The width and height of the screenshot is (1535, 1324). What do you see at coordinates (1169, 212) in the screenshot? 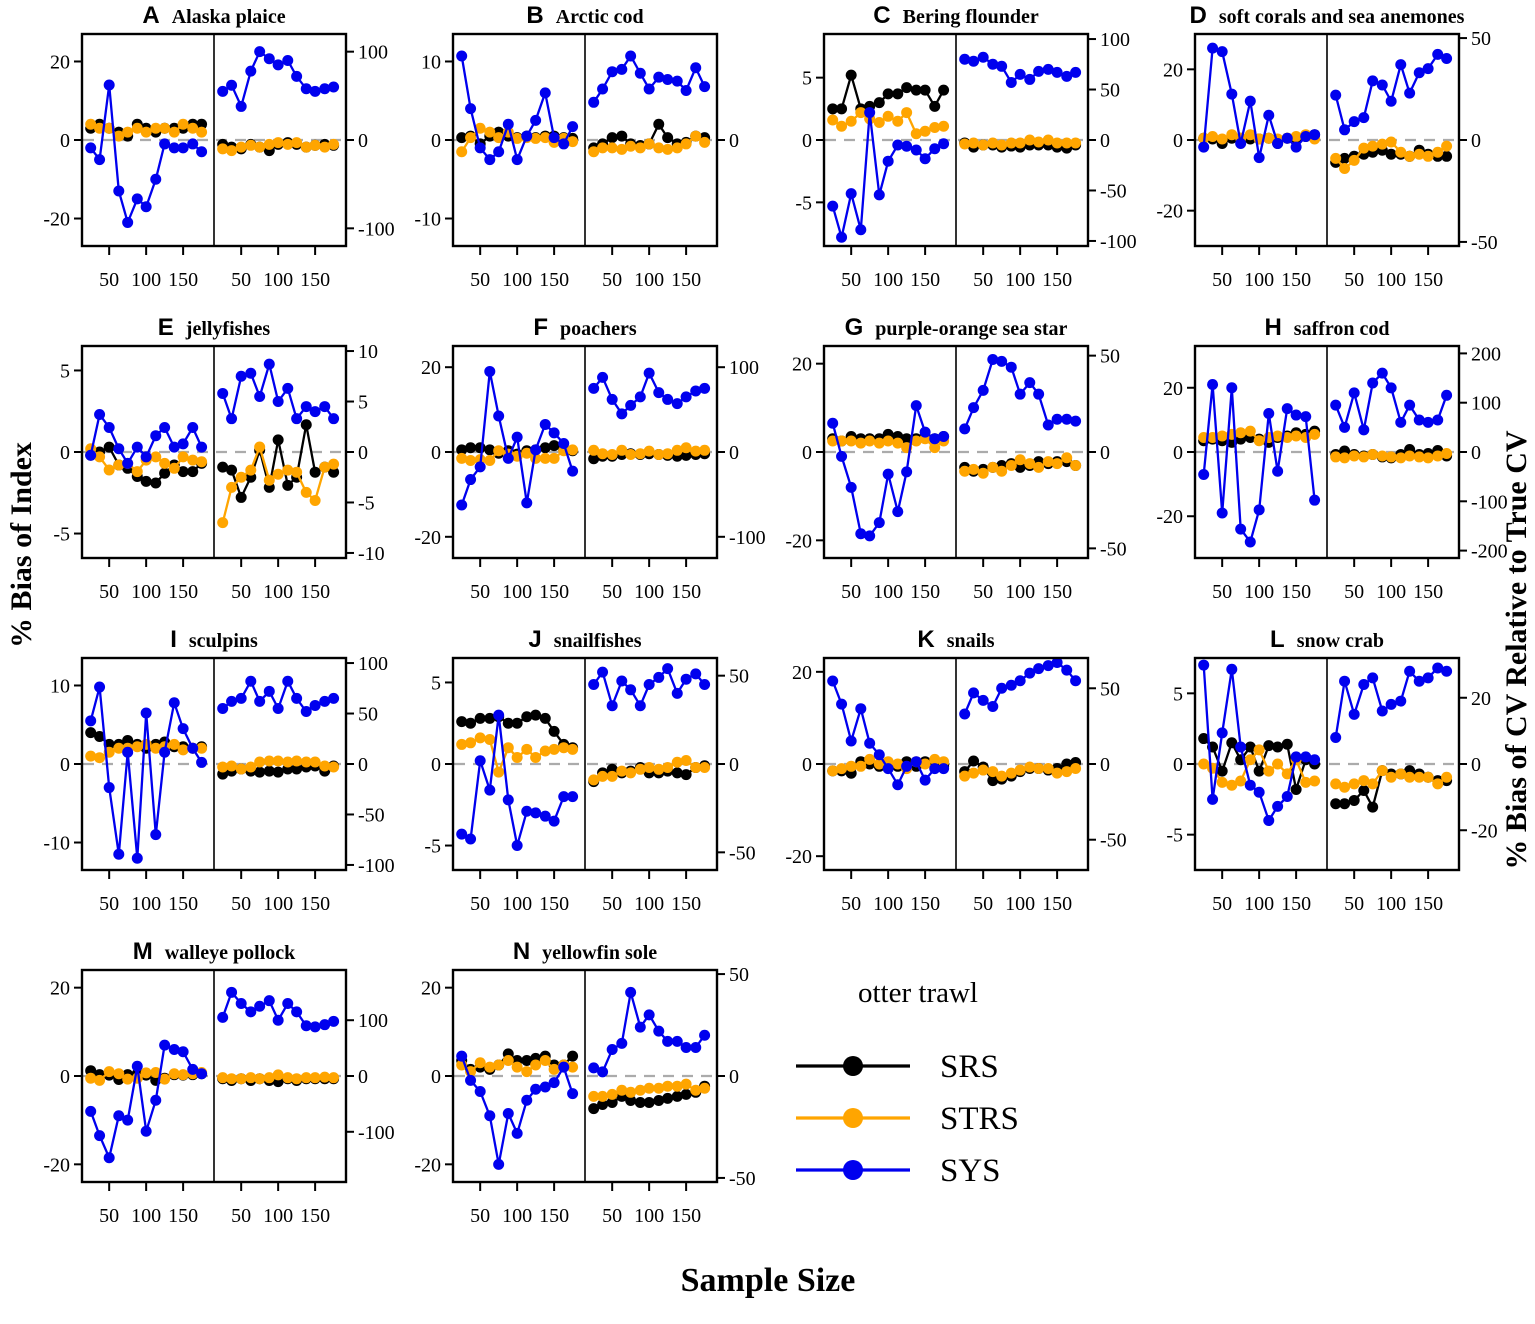
I see `svg-text: -20` at bounding box center [1169, 212].